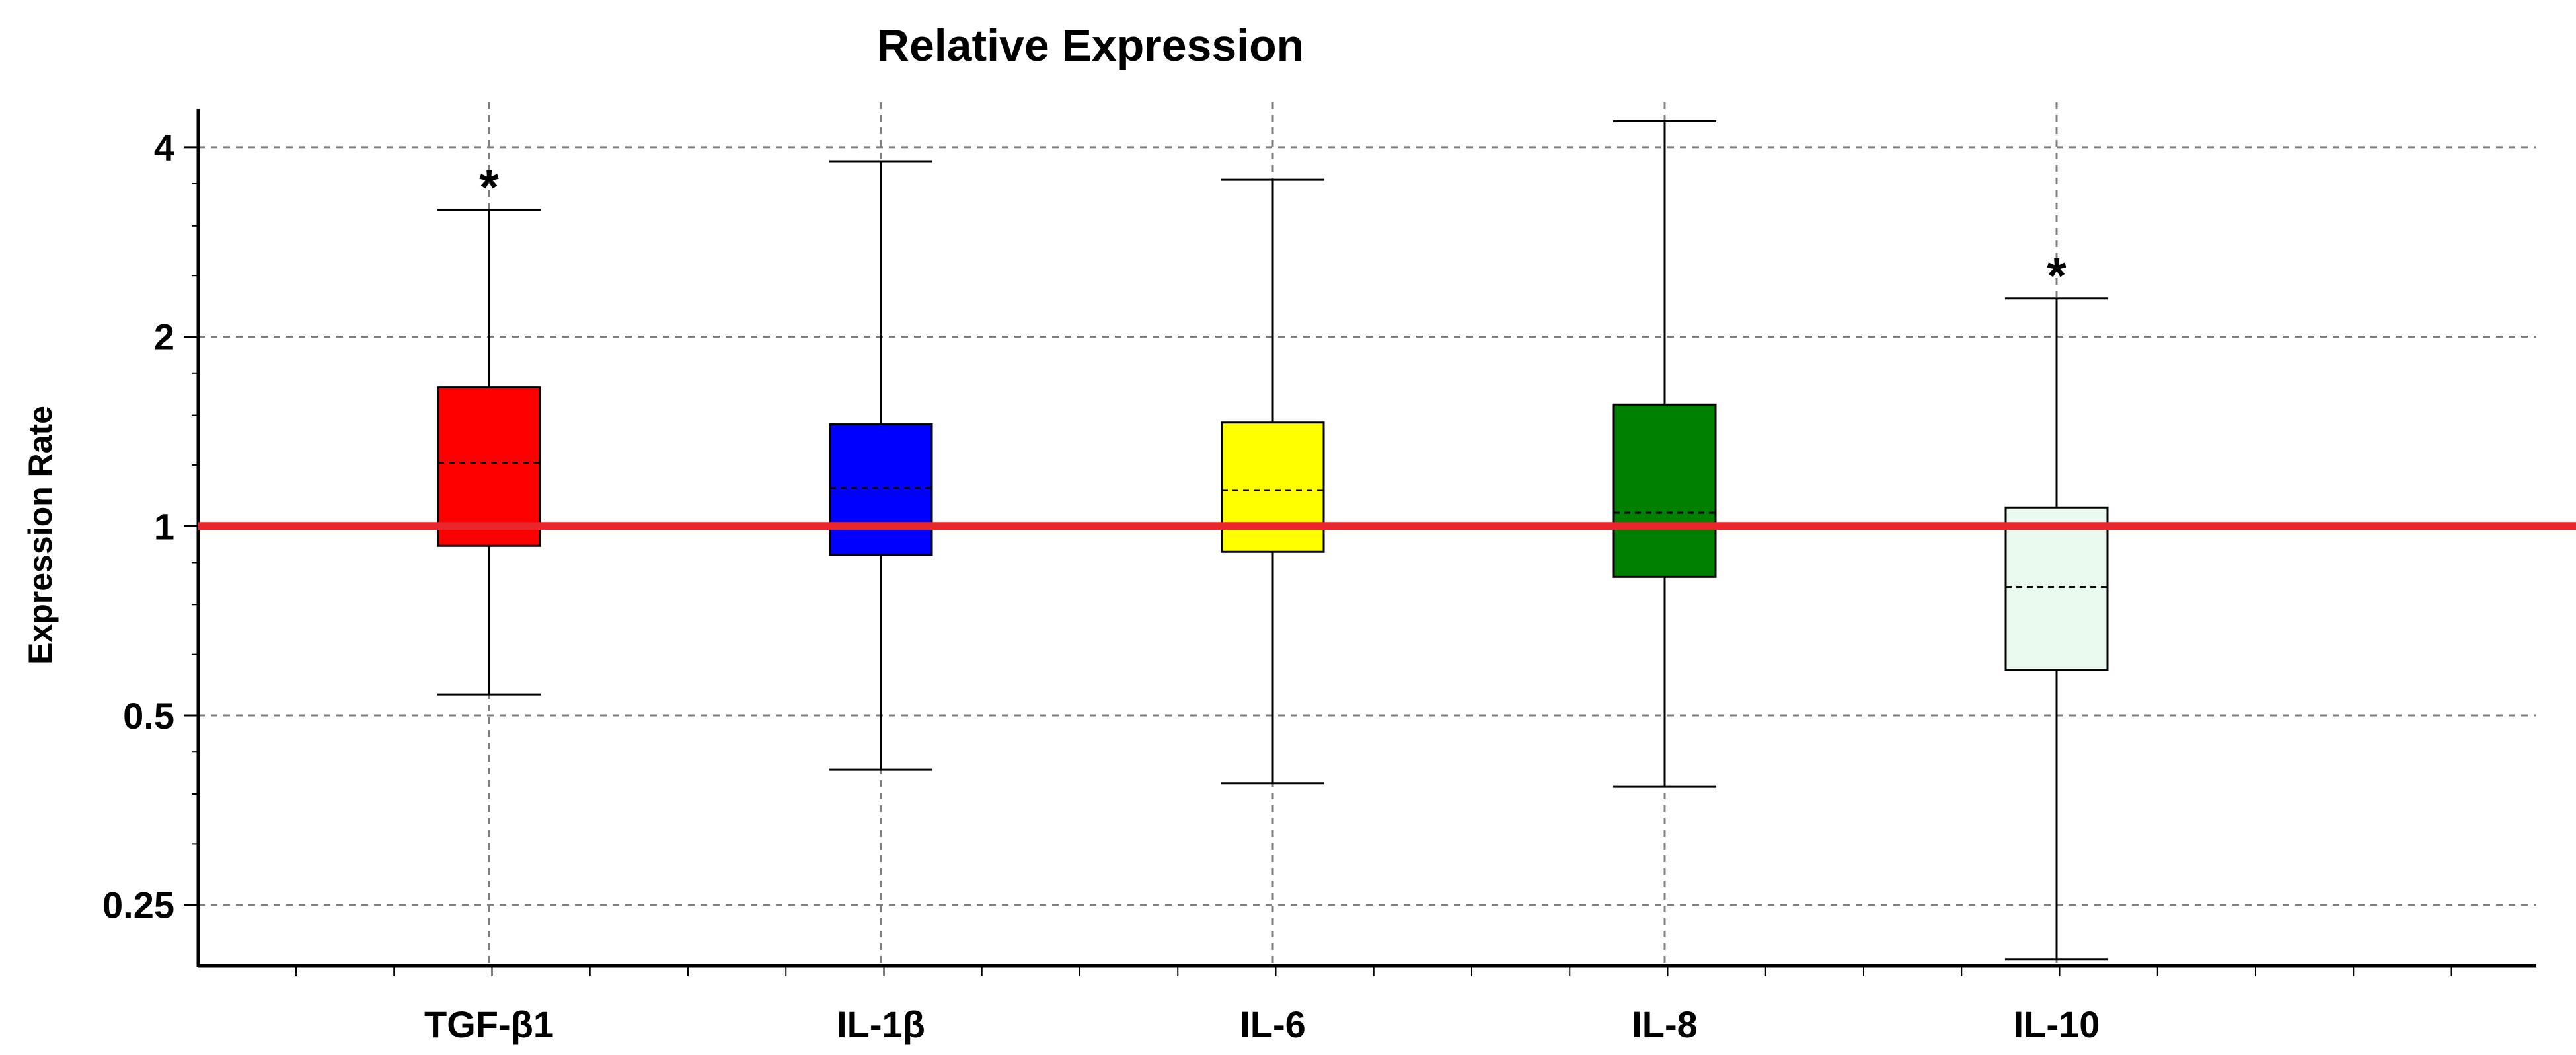  I want to click on x-tick-label: IL-8, so click(1665, 1024).